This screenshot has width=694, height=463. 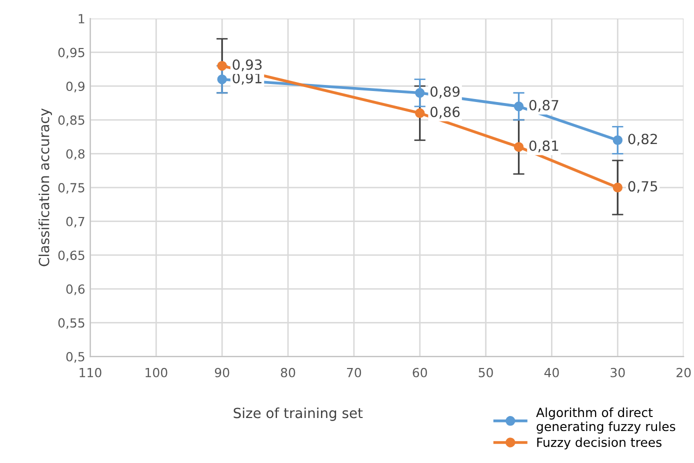 I want to click on x-tick-label: 90, so click(x=222, y=373).